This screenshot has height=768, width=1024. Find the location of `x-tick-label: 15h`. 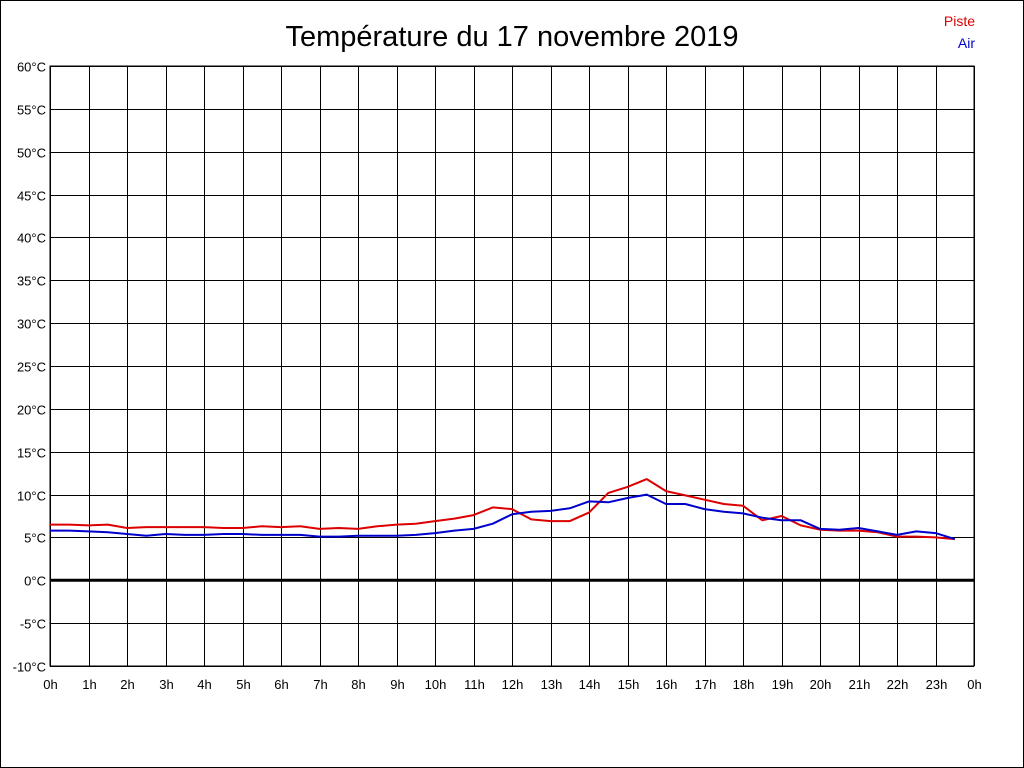

x-tick-label: 15h is located at coordinates (629, 684).